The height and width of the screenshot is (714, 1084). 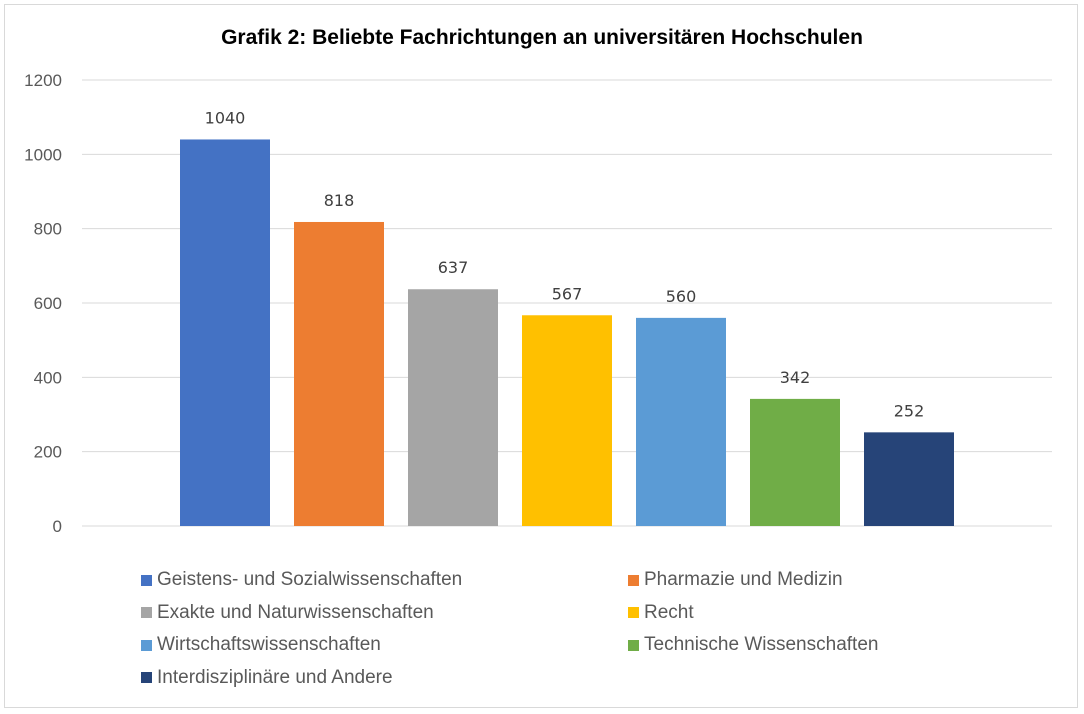 I want to click on y-tick-label: 400, so click(x=48, y=377).